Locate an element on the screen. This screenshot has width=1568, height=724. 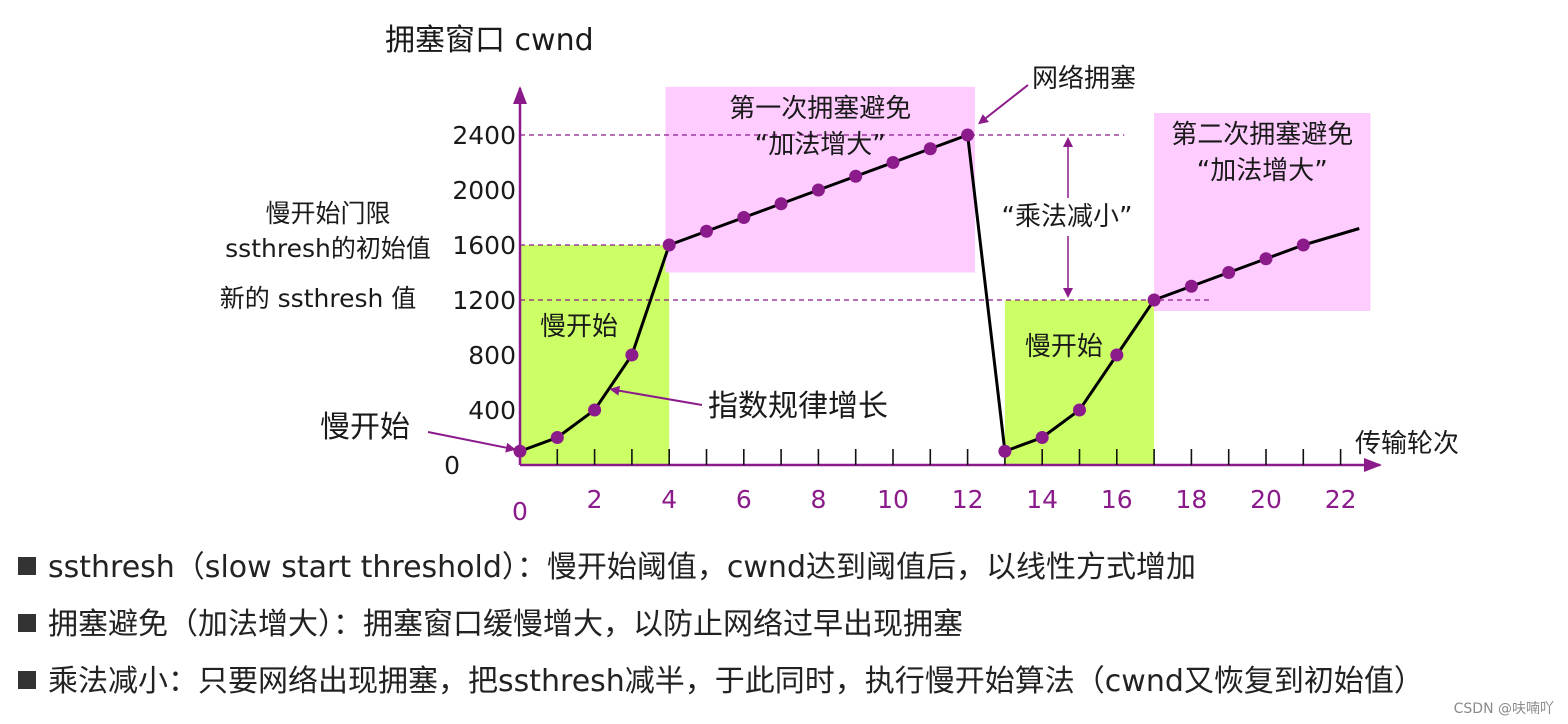
y-tick-label: 800 is located at coordinates (492, 355).